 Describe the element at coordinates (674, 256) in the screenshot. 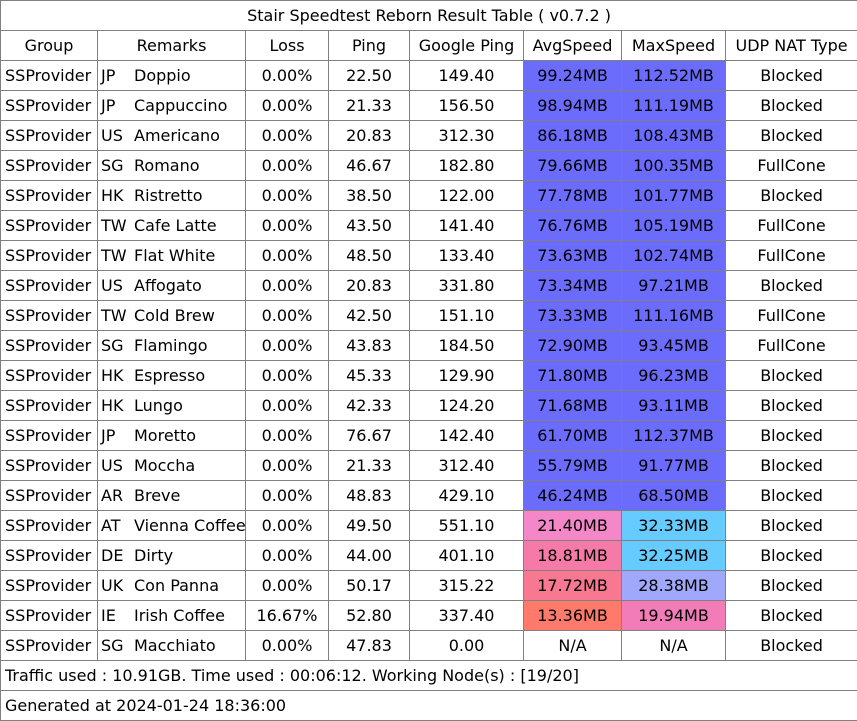

I see `max-speed-cell: 102.74MB` at that location.